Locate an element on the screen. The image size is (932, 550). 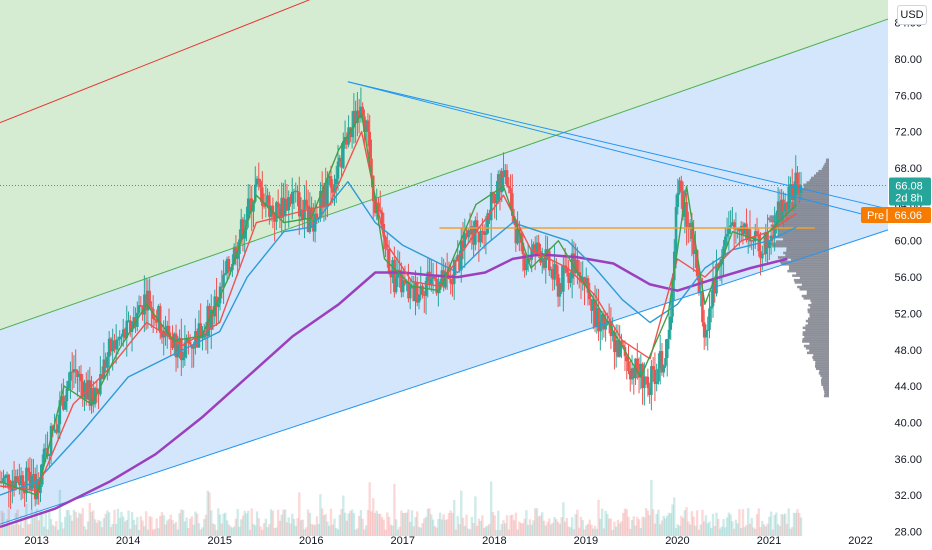
last-price-value: 66.08 is located at coordinates (909, 187).